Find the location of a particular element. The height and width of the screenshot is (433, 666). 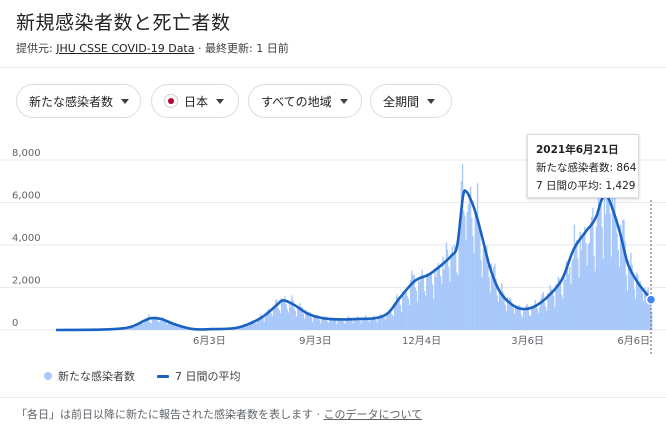

y-tick-label: 0 is located at coordinates (15, 323).